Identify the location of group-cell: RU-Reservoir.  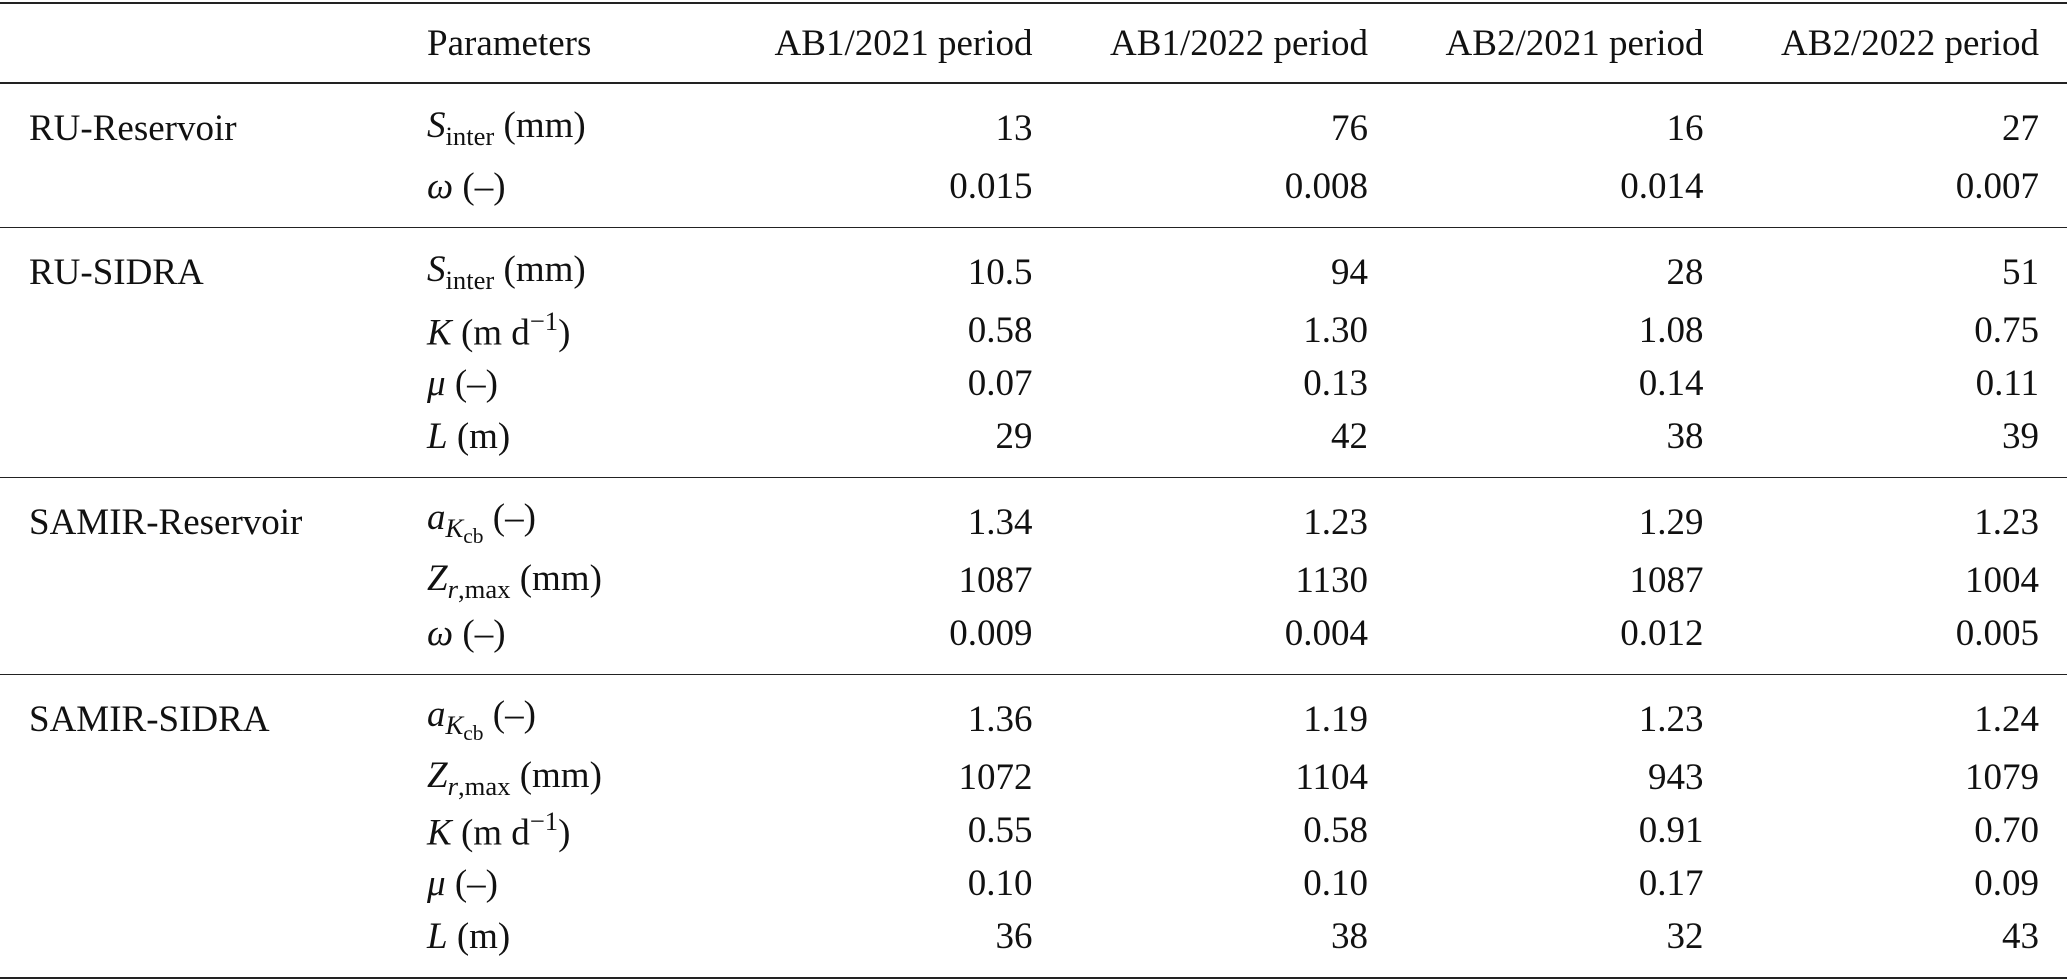
(213, 121).